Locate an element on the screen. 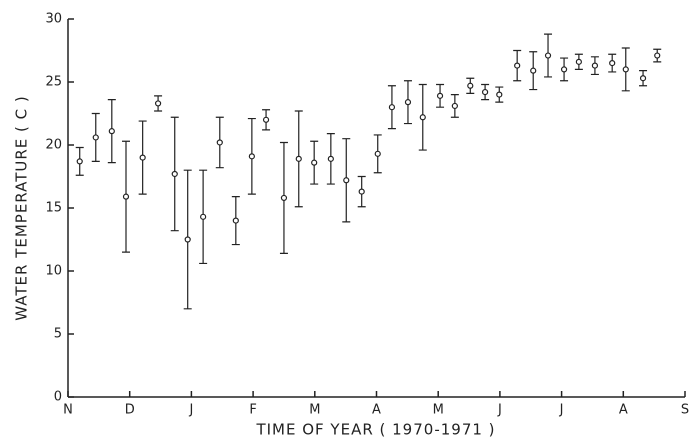  y-tick-label: 10 is located at coordinates (53, 271).